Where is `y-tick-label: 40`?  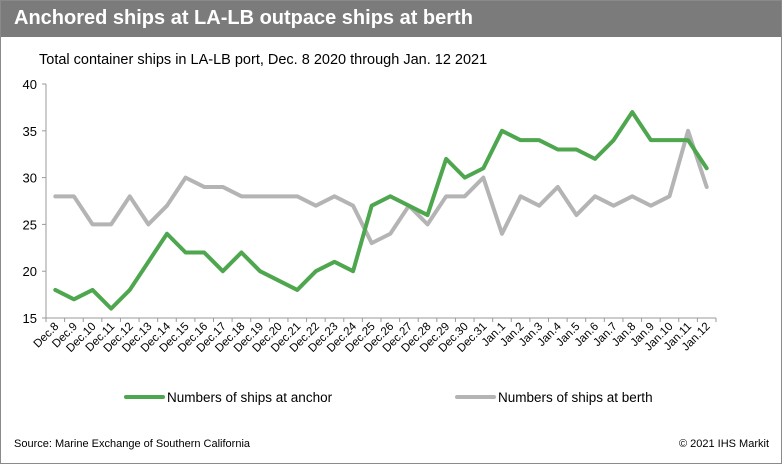 y-tick-label: 40 is located at coordinates (30, 84).